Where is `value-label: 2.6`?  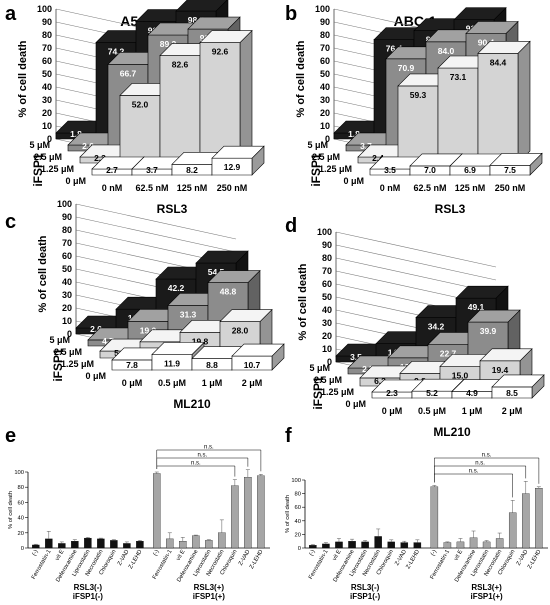 value-label: 2.6 is located at coordinates (88, 146).